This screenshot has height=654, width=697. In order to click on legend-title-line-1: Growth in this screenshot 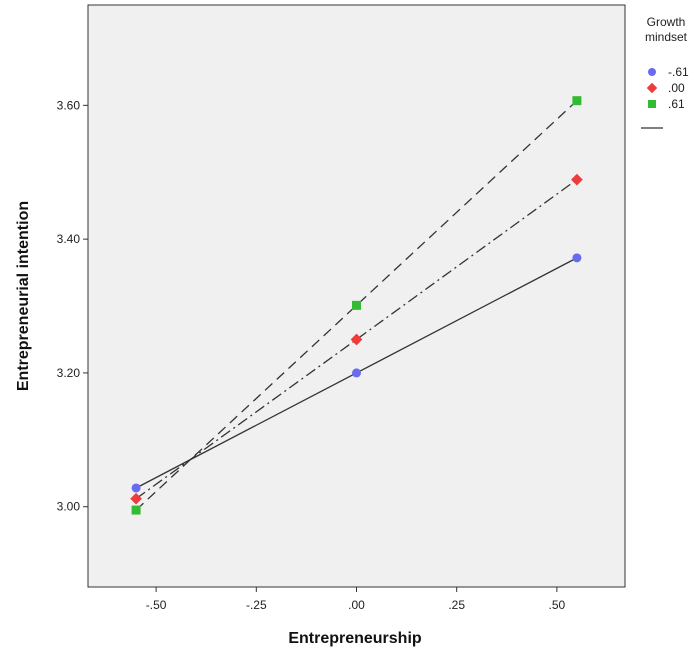, I will do `click(666, 22)`.